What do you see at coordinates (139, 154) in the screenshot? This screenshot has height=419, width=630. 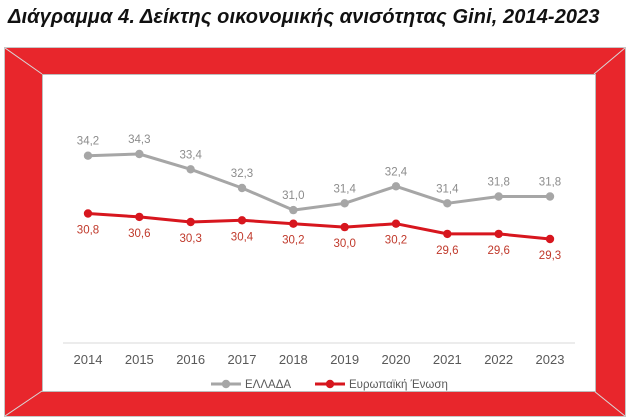 I see `data-point-greece-2015` at bounding box center [139, 154].